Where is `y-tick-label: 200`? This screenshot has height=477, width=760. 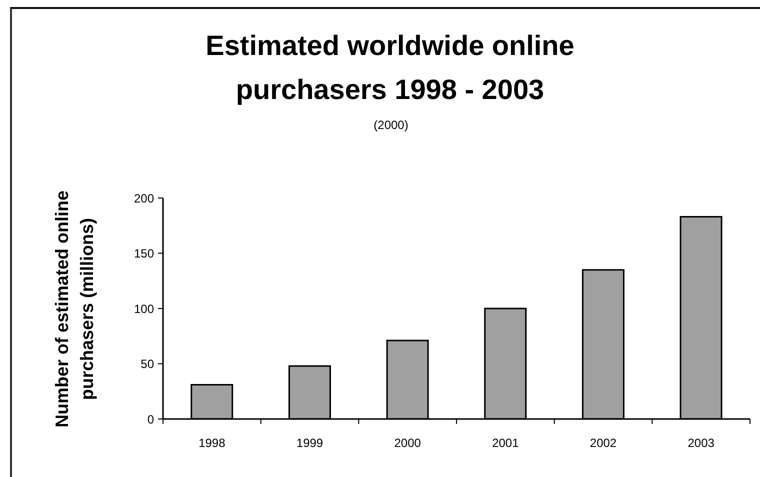
y-tick-label: 200 is located at coordinates (144, 198).